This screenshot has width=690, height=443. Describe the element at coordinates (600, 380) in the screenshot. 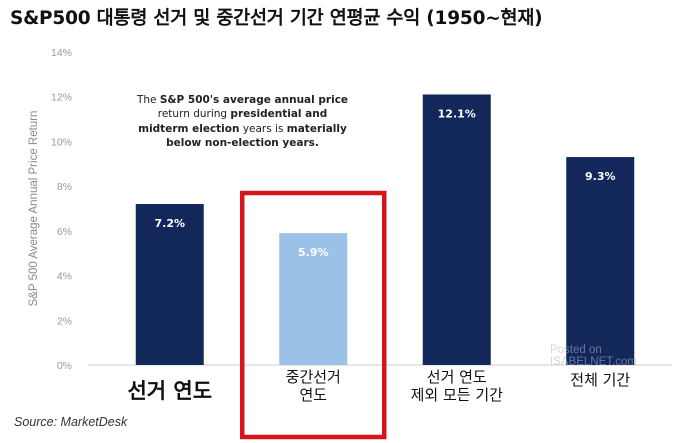

I see `category-label: 전체 기간` at that location.